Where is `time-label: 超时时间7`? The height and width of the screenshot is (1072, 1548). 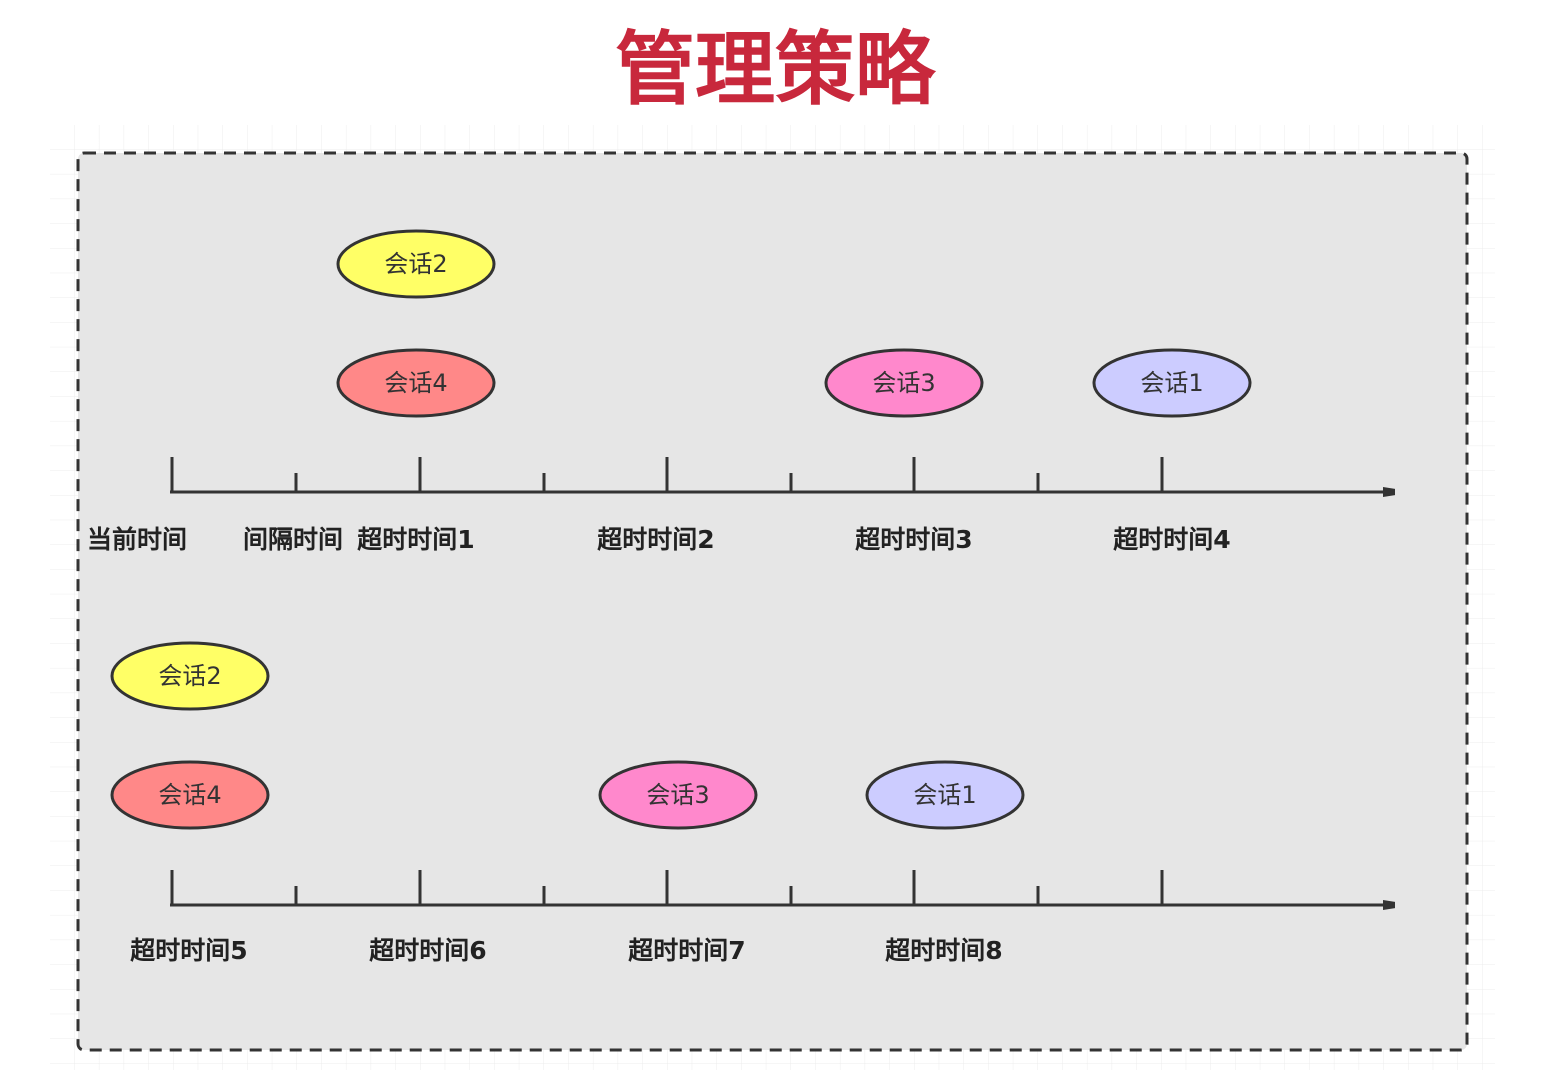
time-label: 超时时间7 is located at coordinates (686, 950).